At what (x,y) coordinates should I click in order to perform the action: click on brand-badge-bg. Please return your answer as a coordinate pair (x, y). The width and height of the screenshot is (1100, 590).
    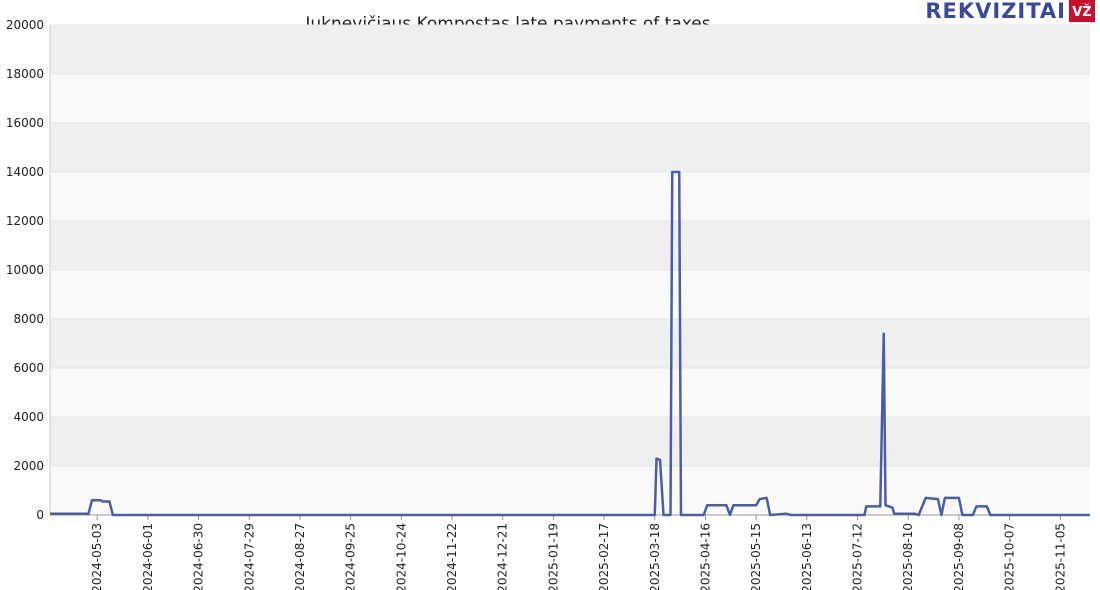
    Looking at the image, I should click on (1082, 11).